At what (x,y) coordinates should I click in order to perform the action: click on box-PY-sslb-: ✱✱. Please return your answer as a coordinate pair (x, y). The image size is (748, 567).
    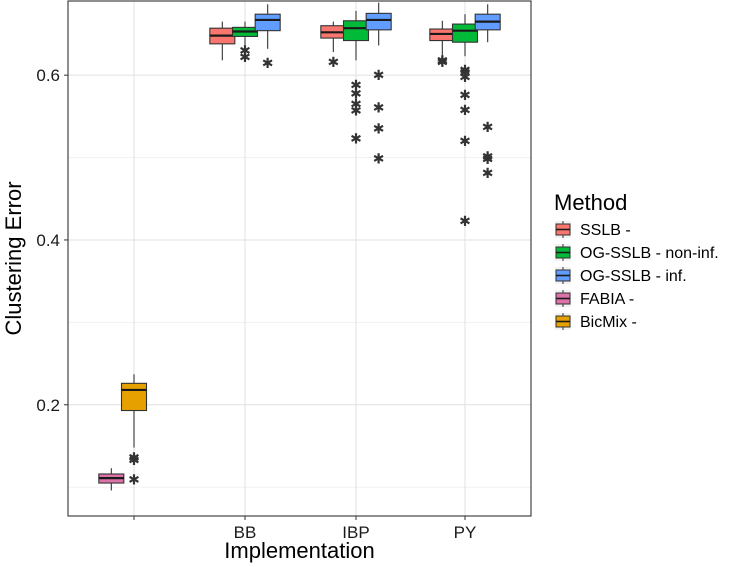
    Looking at the image, I should click on (442, 45).